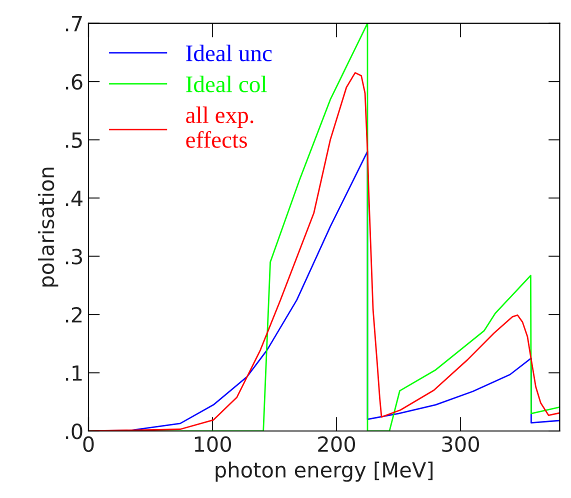  I want to click on x-axis-title: photon energy [MeV], so click(324, 472).